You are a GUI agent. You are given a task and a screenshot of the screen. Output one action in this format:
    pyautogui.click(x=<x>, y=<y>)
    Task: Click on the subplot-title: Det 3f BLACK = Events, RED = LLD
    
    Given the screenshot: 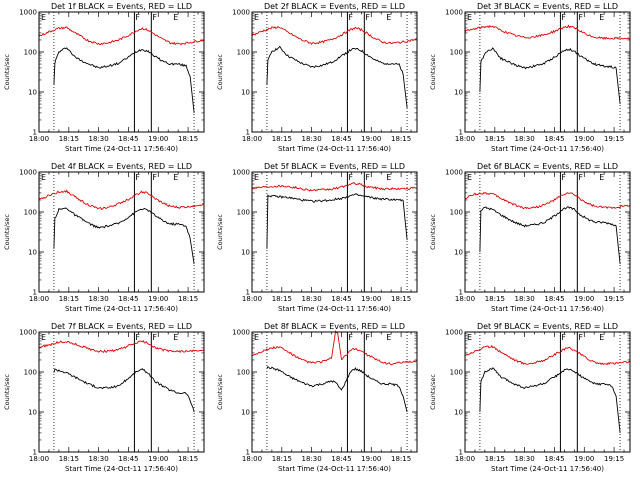 What is the action you would take?
    pyautogui.click(x=547, y=6)
    